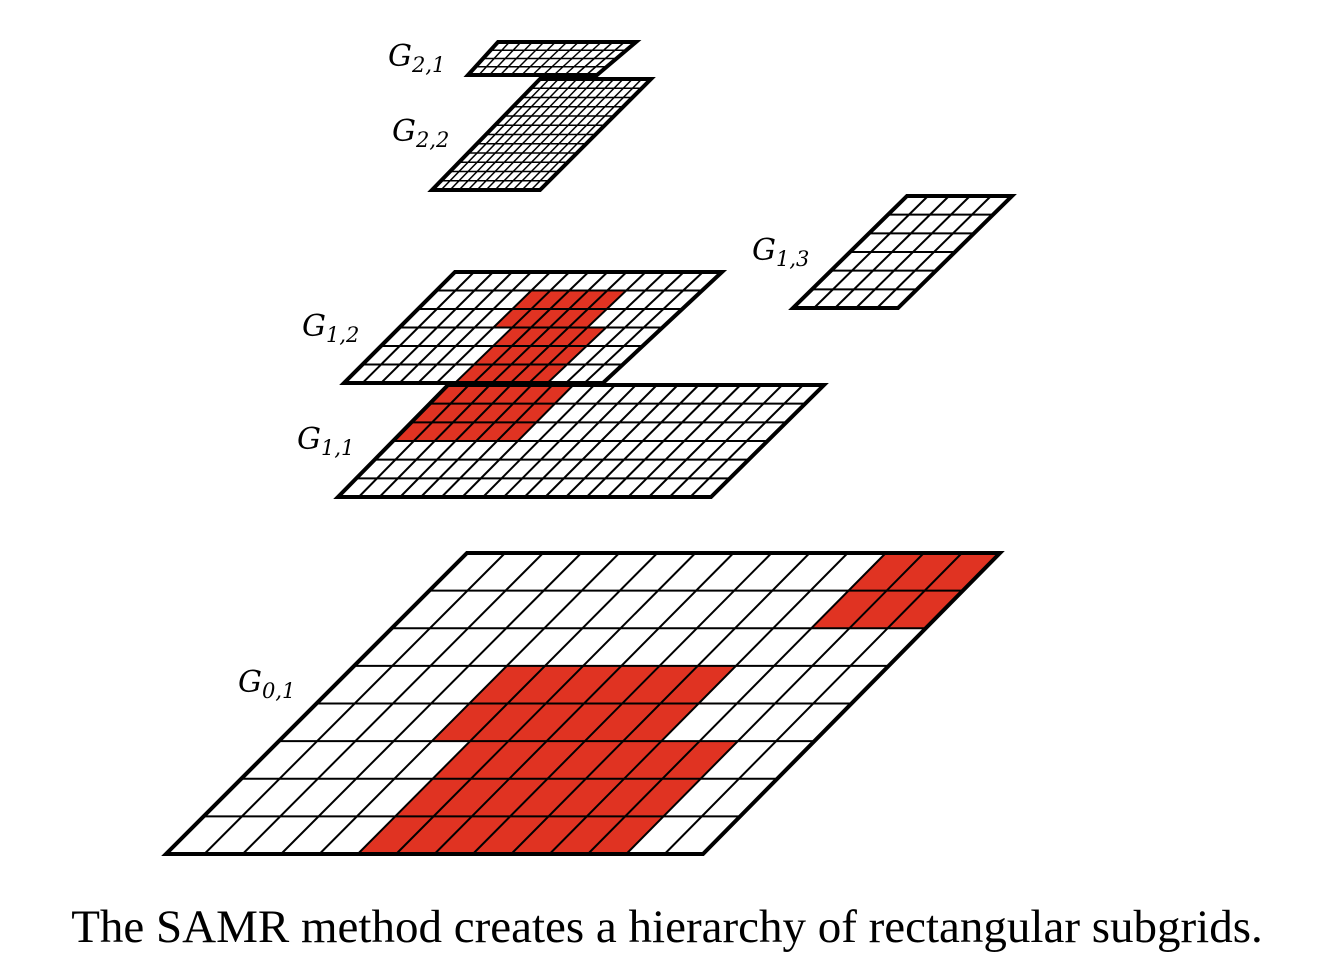 The width and height of the screenshot is (1334, 976). I want to click on grid-label-g21: G2,1, so click(417, 58).